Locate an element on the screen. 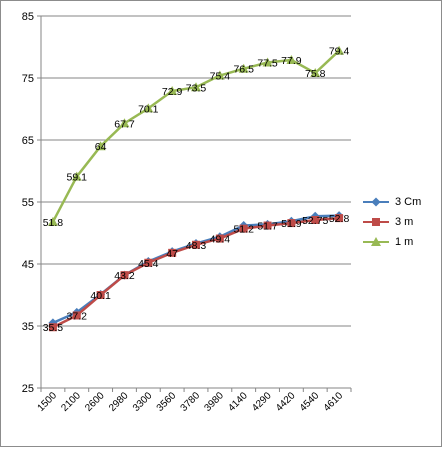  y-tick-label-3: 55 is located at coordinates (28, 203).